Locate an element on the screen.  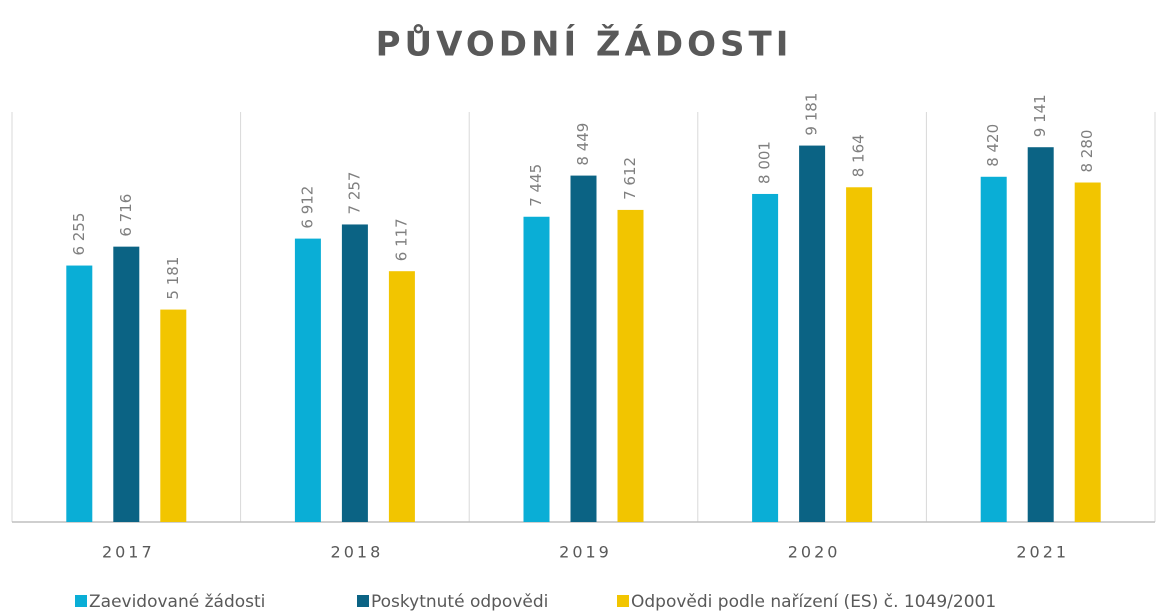
data-label: 6 255 is located at coordinates (79, 234).